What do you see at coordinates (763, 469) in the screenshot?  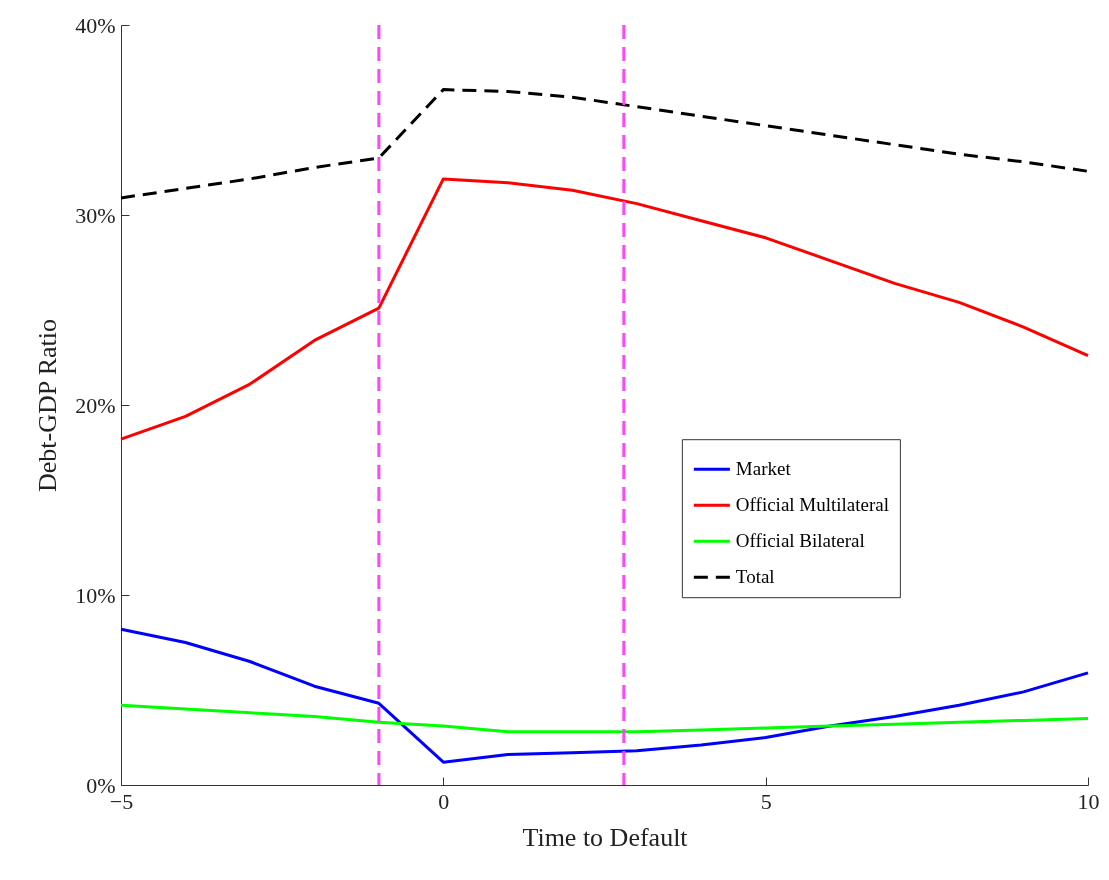 I see `legend-label: Market` at bounding box center [763, 469].